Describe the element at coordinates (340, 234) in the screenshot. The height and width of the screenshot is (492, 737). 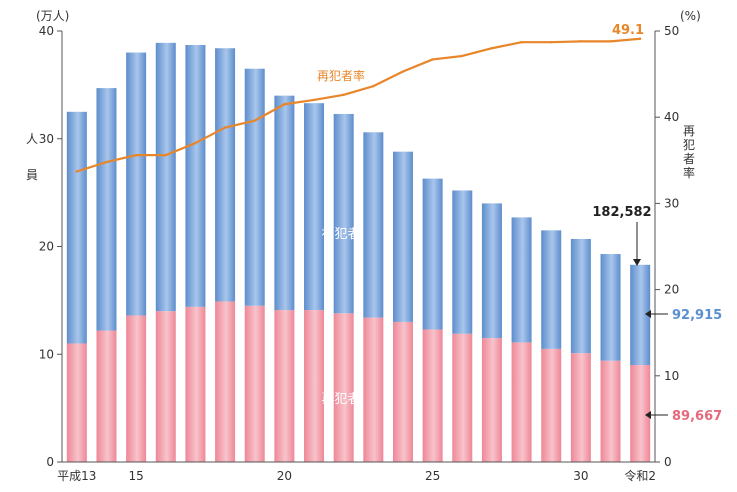
I see `series-label-first: 初犯者` at that location.